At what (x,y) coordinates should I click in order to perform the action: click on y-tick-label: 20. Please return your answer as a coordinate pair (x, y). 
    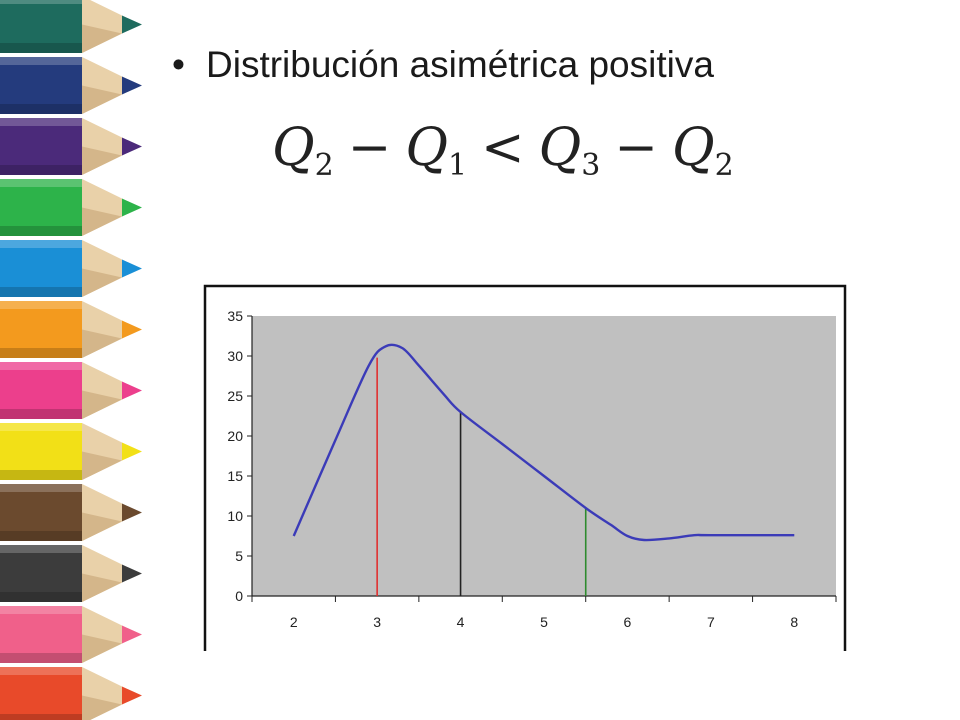
    Looking at the image, I should click on (235, 436).